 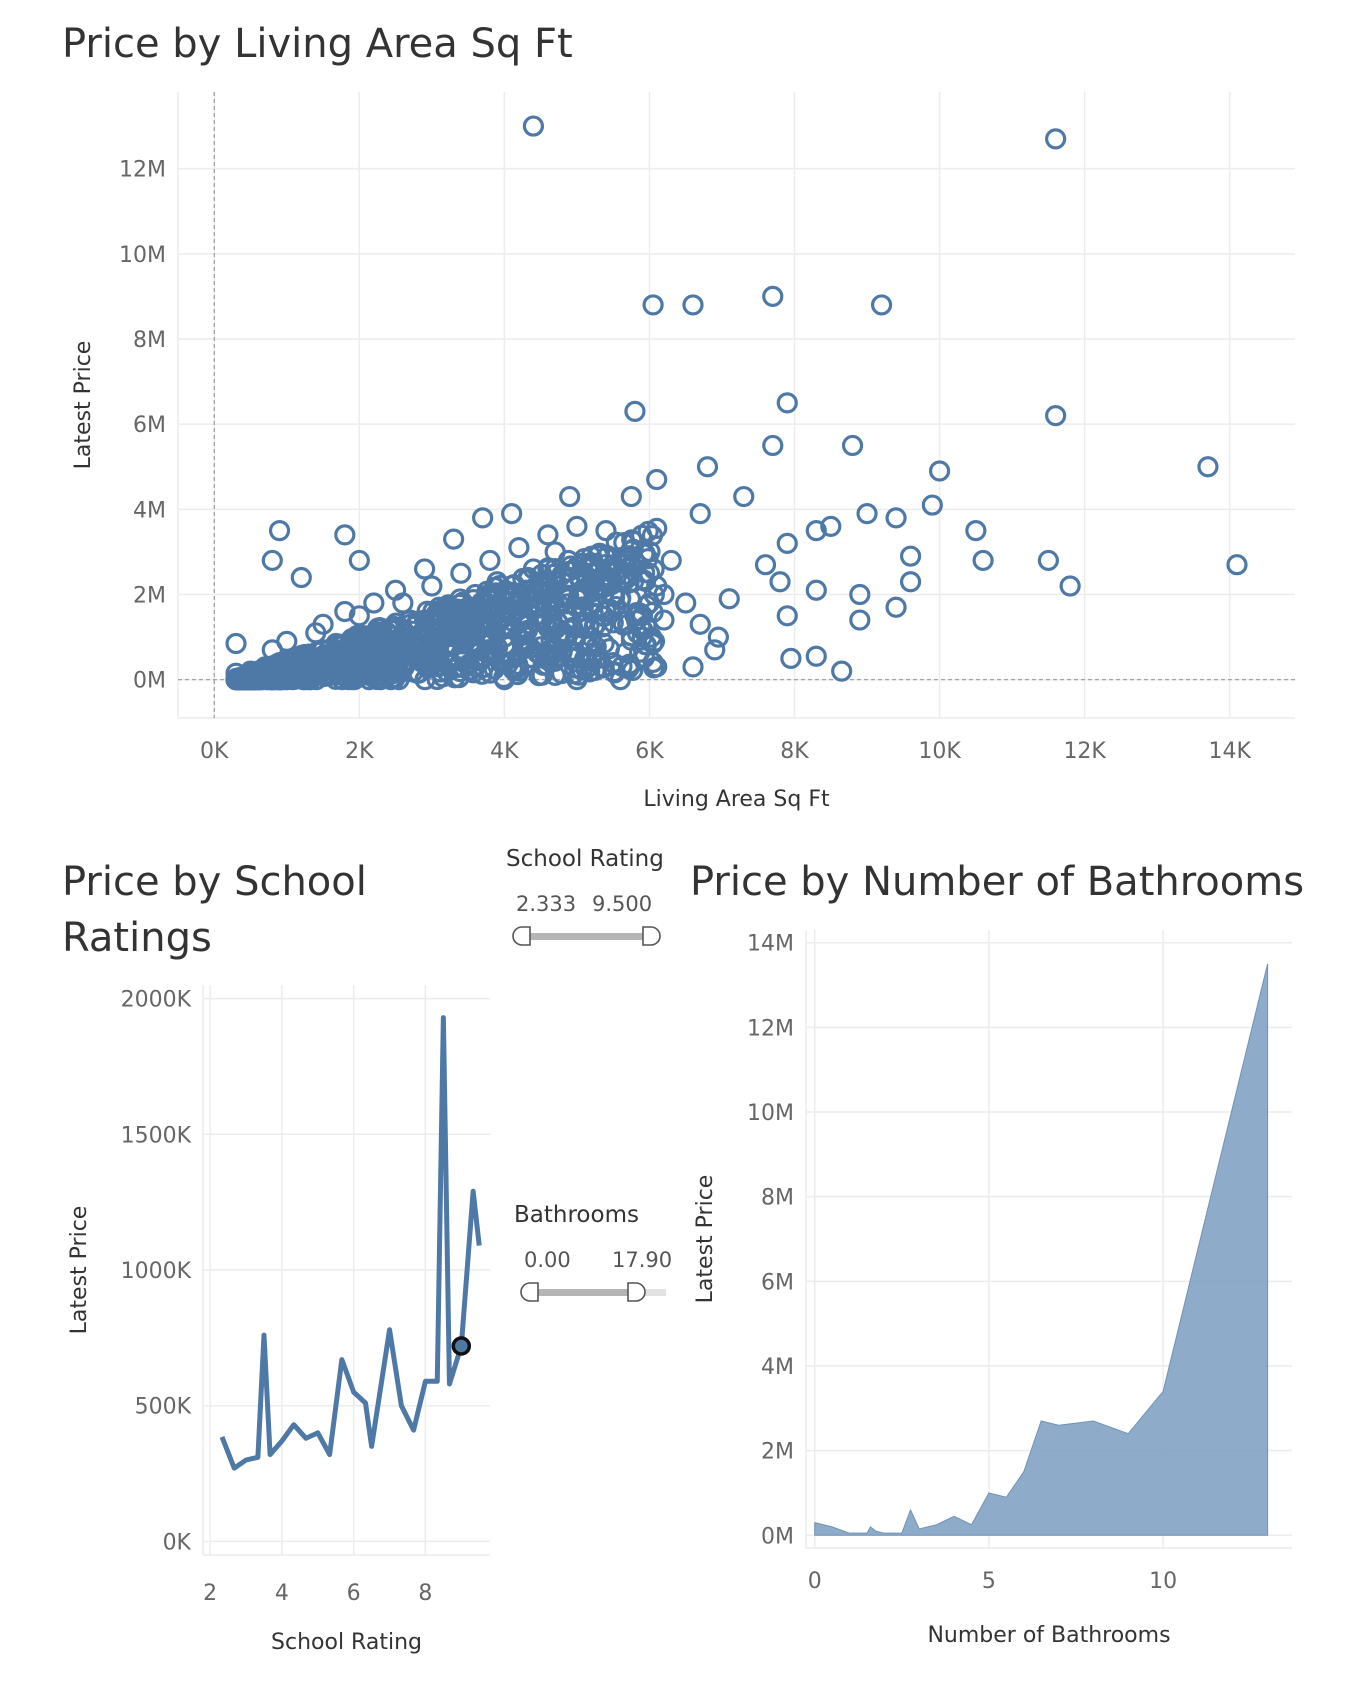 What do you see at coordinates (461, 1346) in the screenshot?
I see `school-highlight-point` at bounding box center [461, 1346].